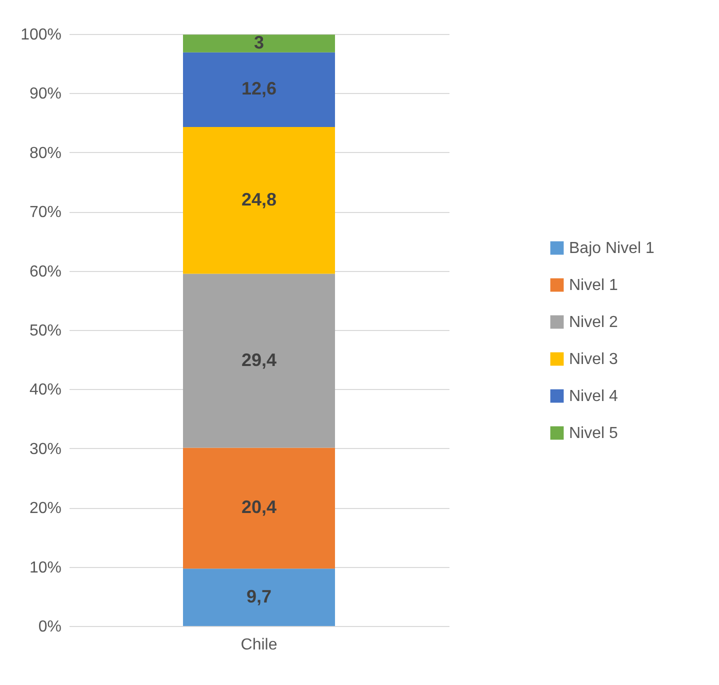 This screenshot has width=719, height=685. Describe the element at coordinates (259, 645) in the screenshot. I see `x-tick-label: Chile` at that location.